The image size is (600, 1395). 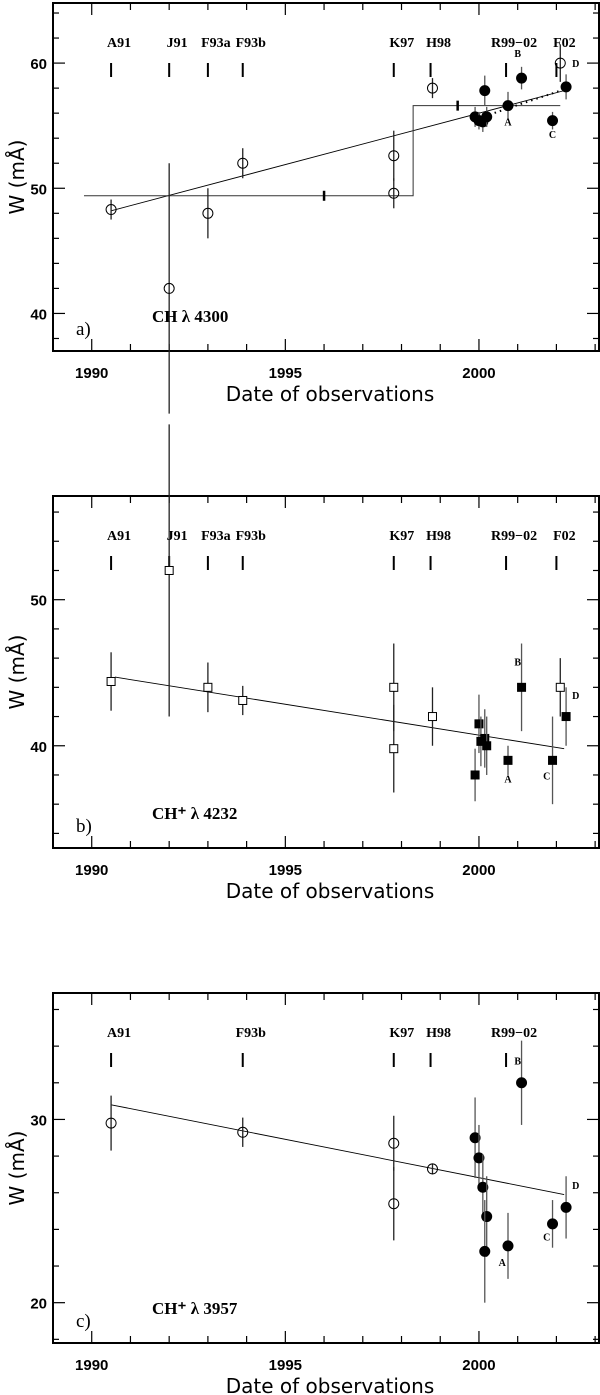 I want to click on y-tick-label: 50, so click(x=38, y=189).